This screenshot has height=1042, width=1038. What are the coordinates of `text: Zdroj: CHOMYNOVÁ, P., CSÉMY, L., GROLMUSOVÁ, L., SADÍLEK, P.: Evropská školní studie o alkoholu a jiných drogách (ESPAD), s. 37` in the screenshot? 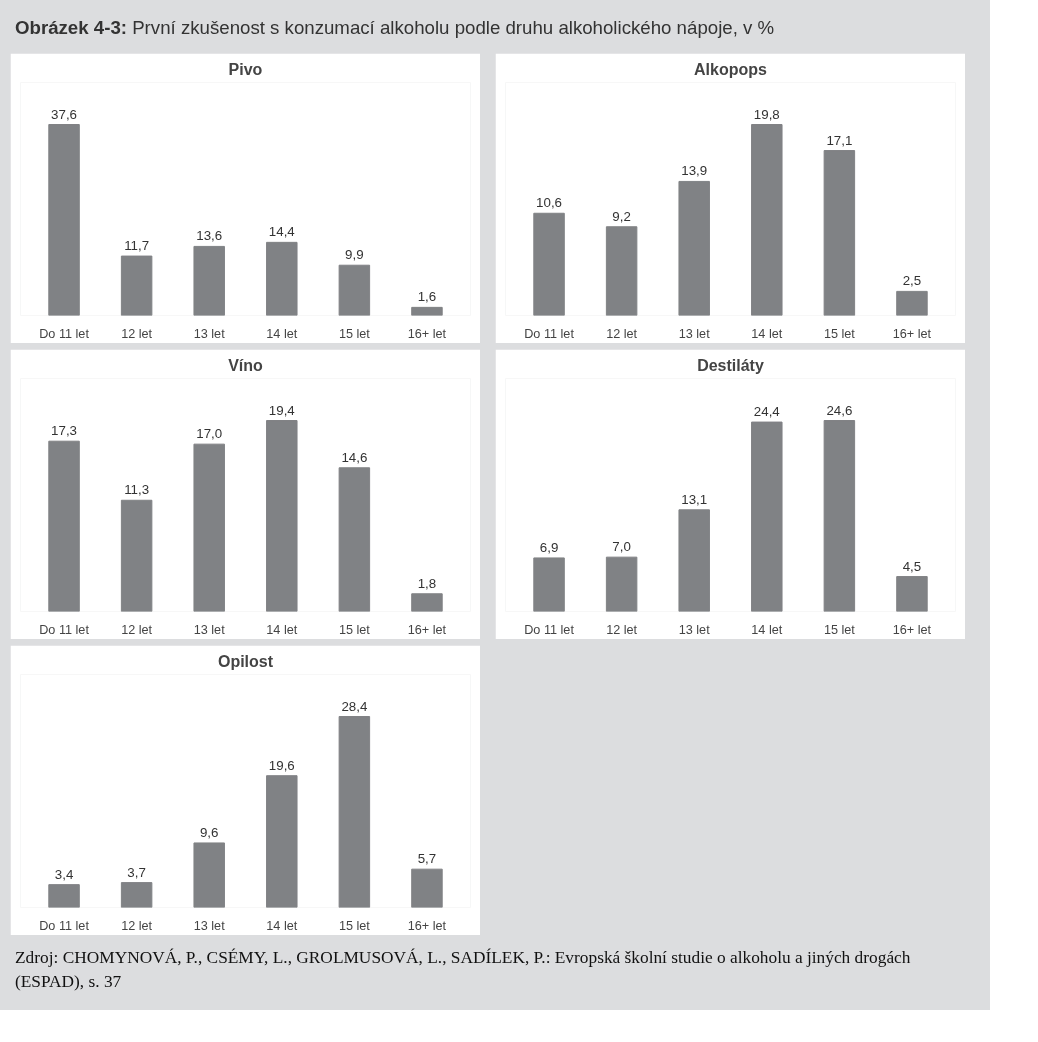 It's located at (463, 970).